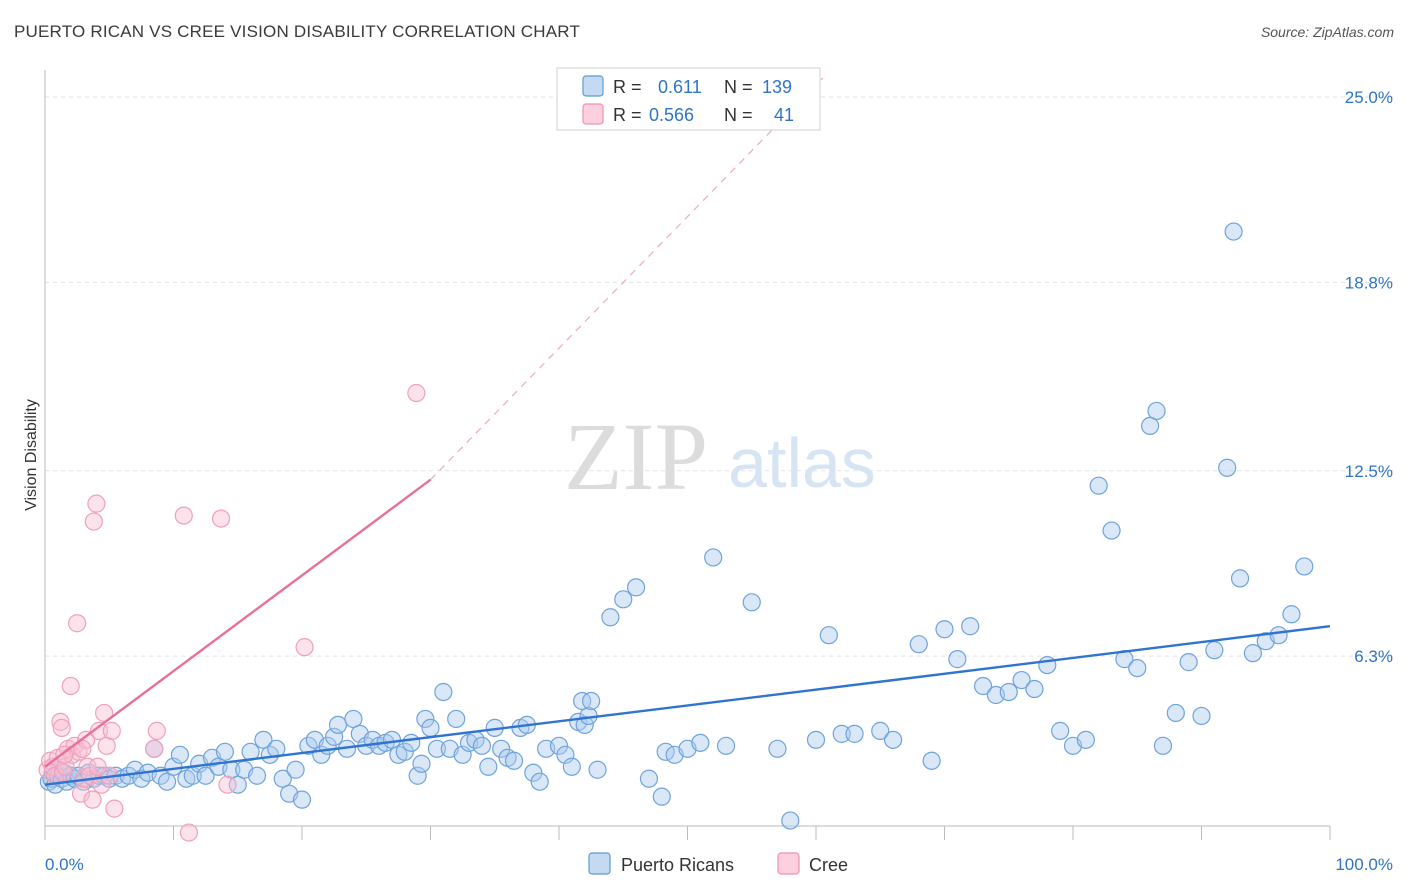 This screenshot has width=1406, height=892. Describe the element at coordinates (680, 87) in the screenshot. I see `legend-r-value-1: 0.611` at that location.